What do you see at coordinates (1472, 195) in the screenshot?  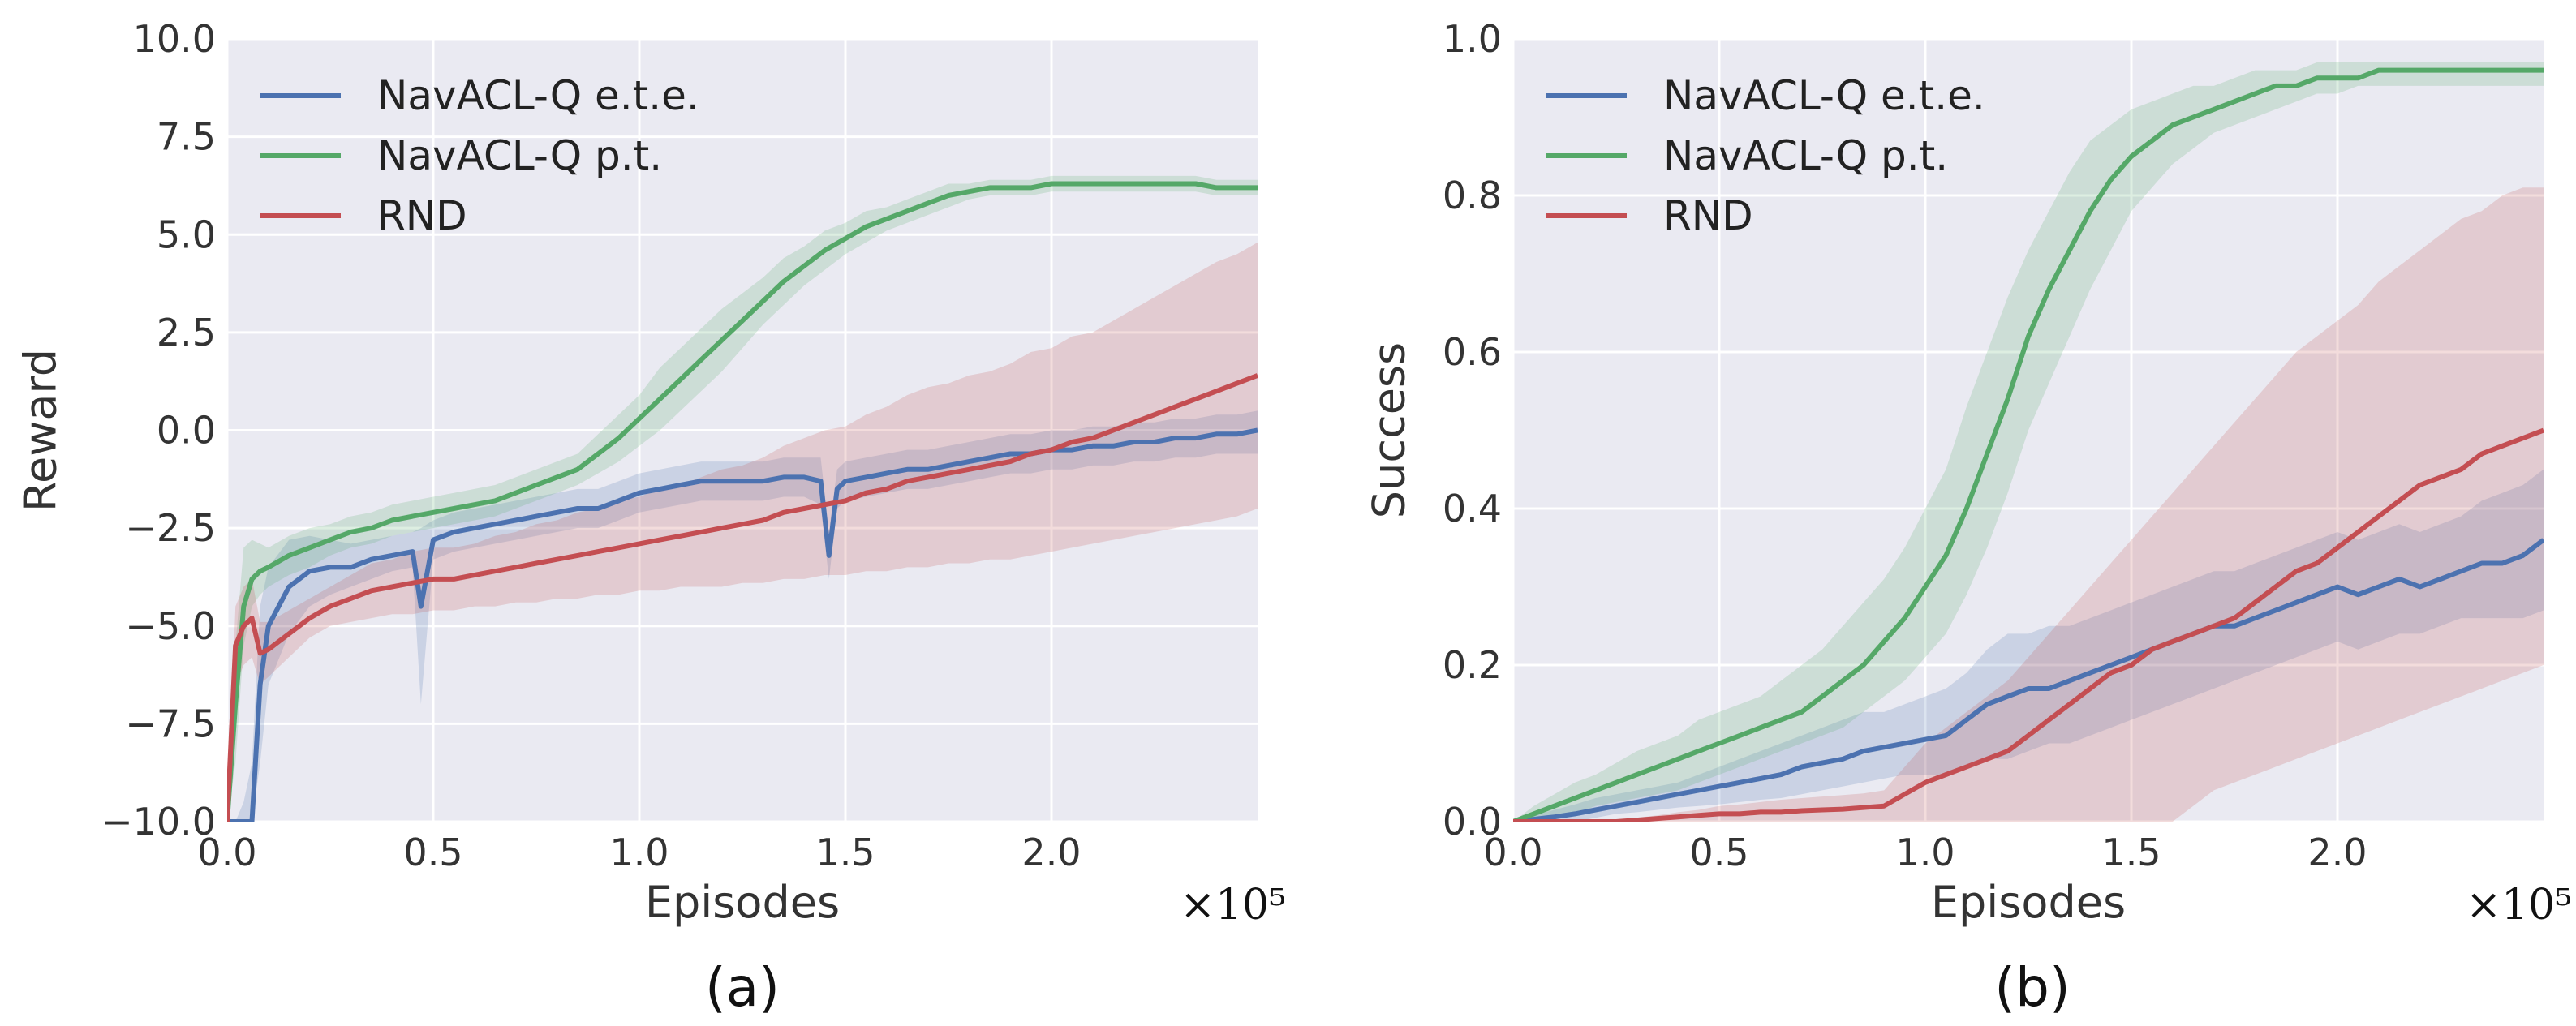 I see `y-tick-label: 0.8` at bounding box center [1472, 195].